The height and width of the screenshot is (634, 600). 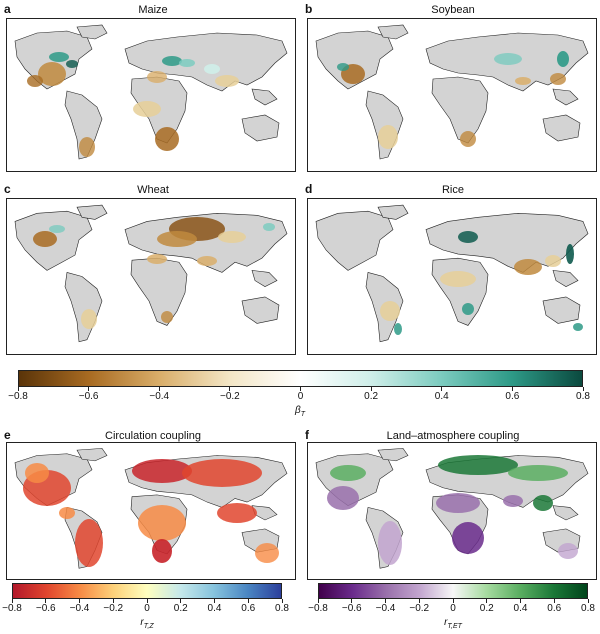 I want to click on land-atmosphere-overlay, so click(x=452, y=510).